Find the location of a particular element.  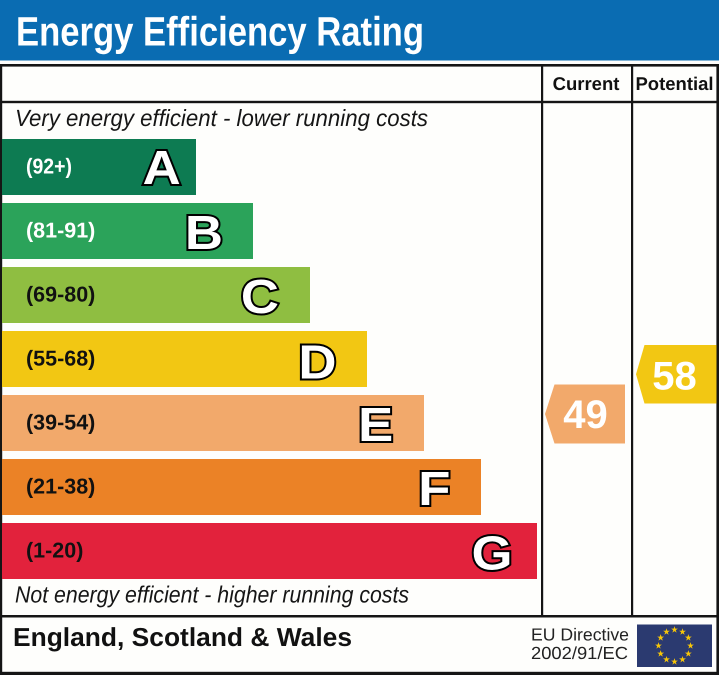

svg-text: (21-38) is located at coordinates (60, 487).